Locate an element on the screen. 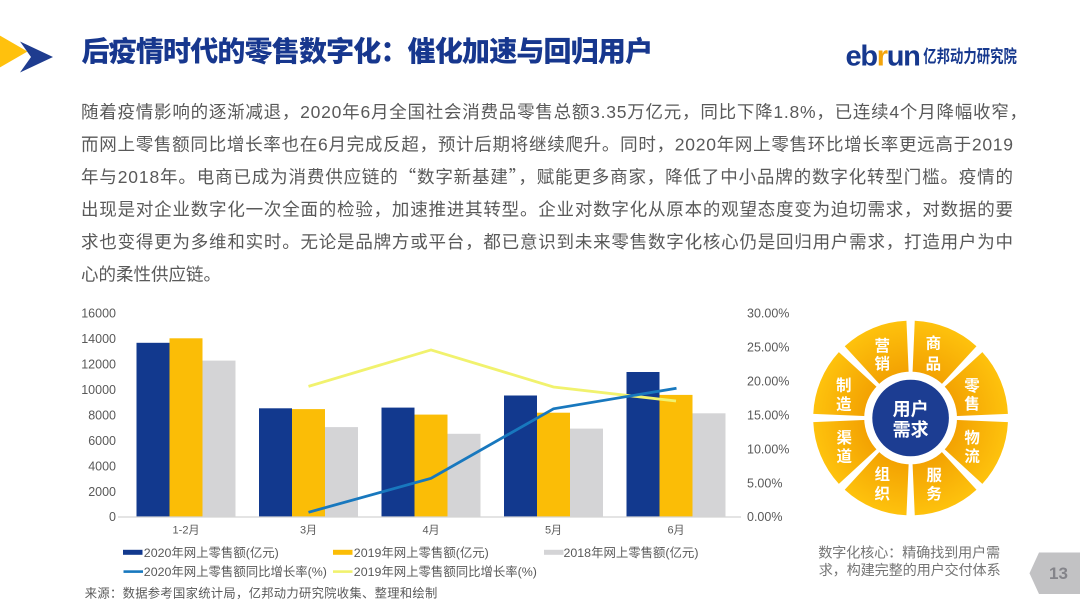 This screenshot has width=1080, height=608. svg-text: 8000 is located at coordinates (102, 415).